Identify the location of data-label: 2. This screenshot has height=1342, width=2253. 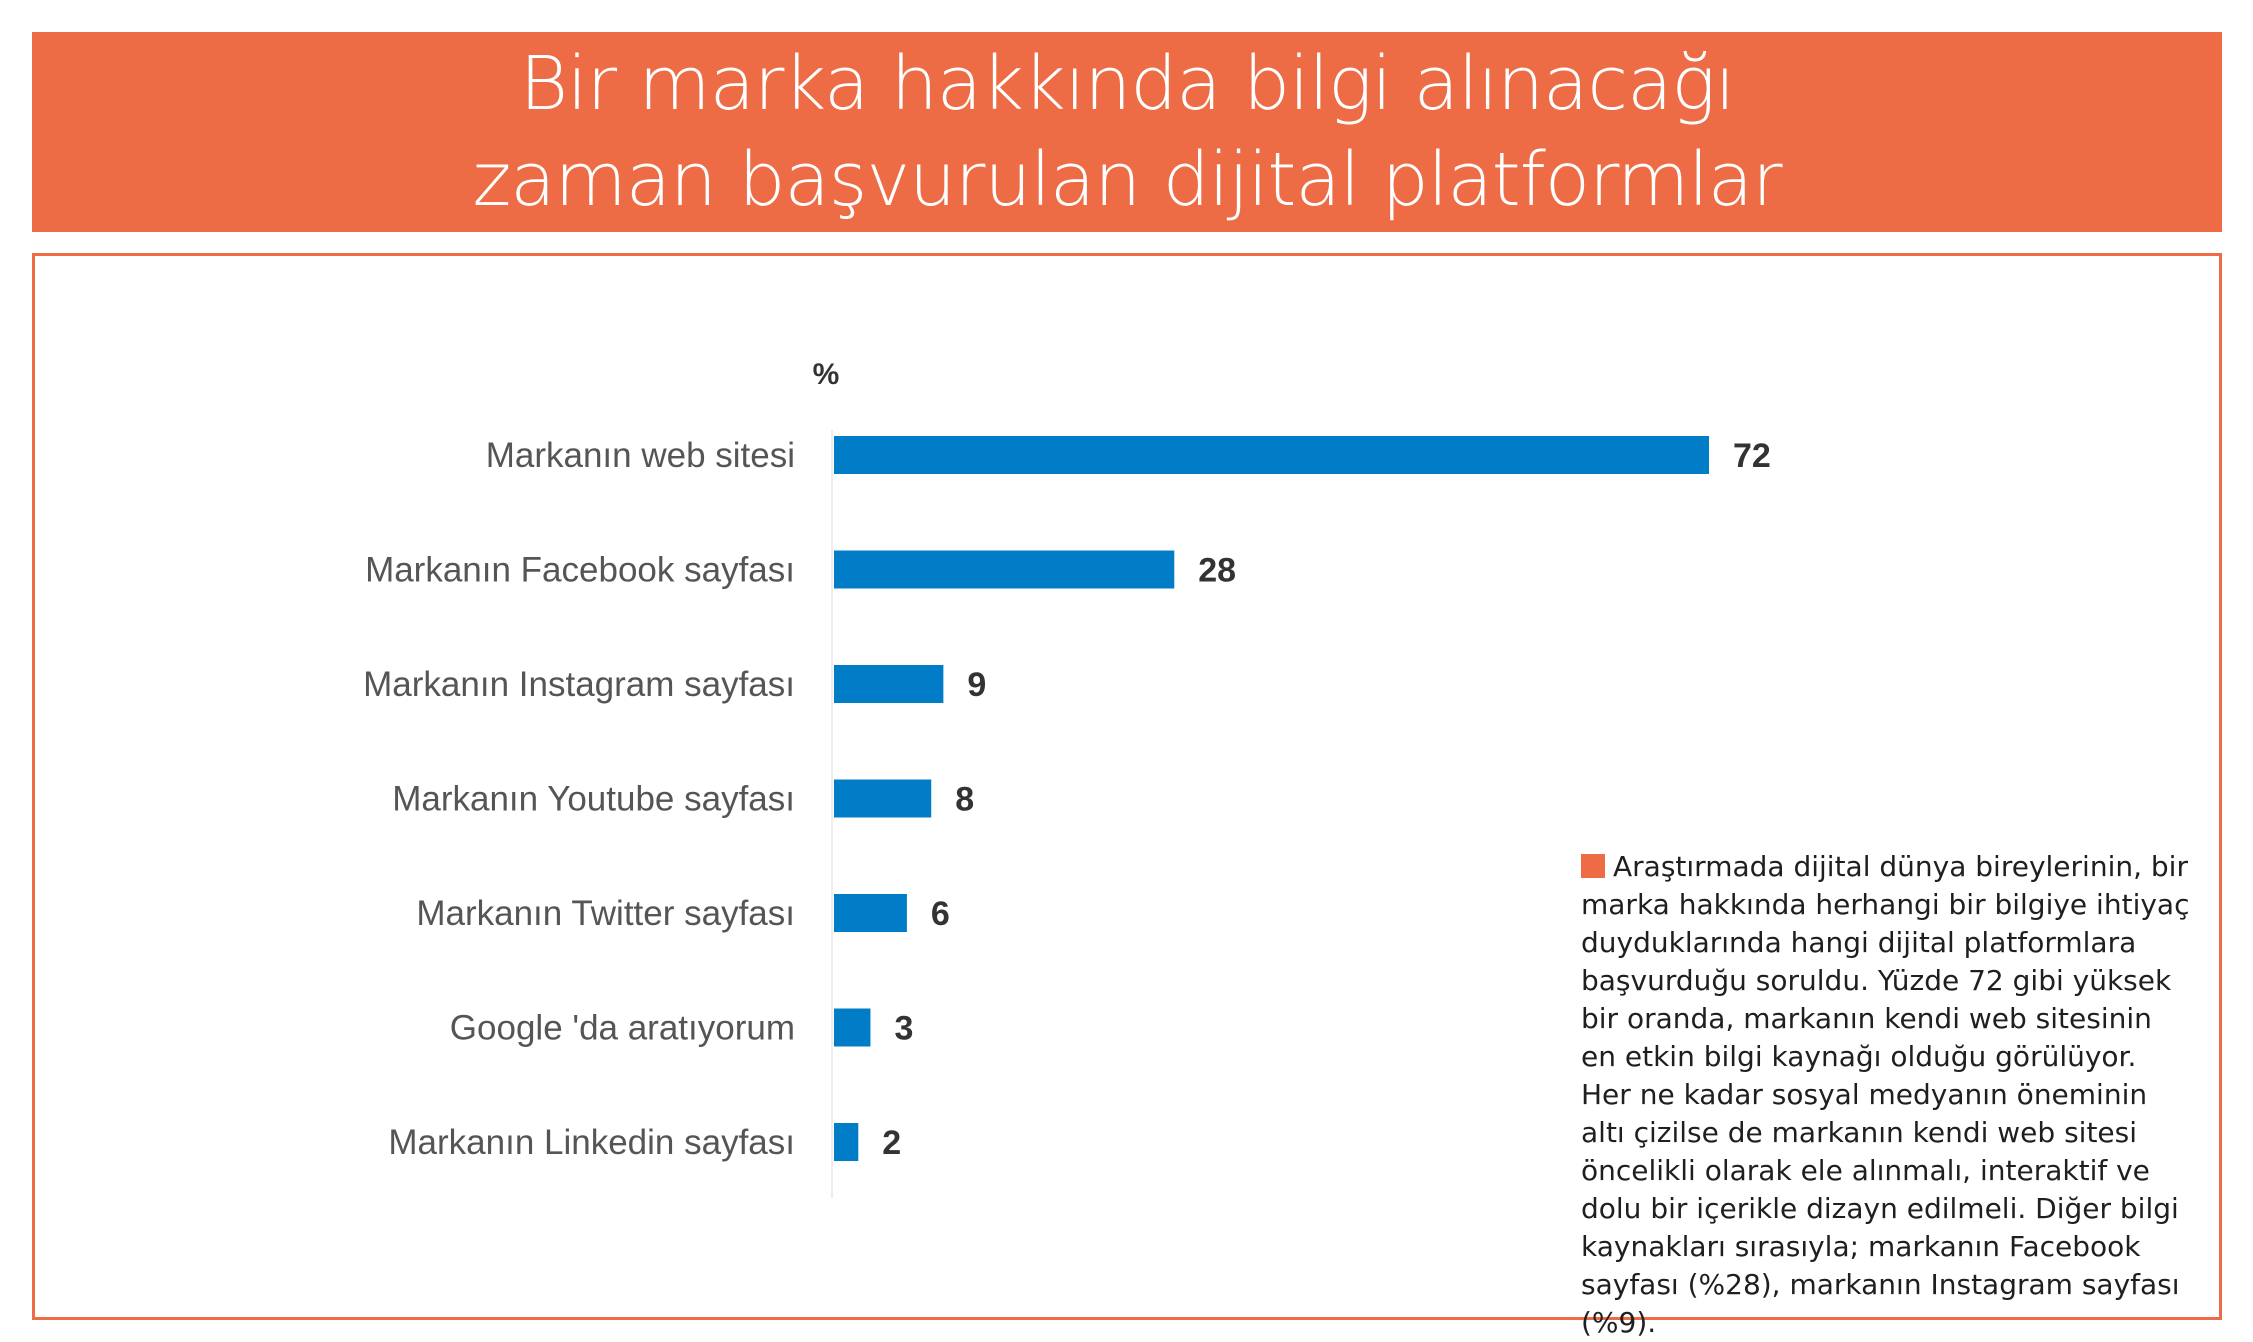
(891, 1143).